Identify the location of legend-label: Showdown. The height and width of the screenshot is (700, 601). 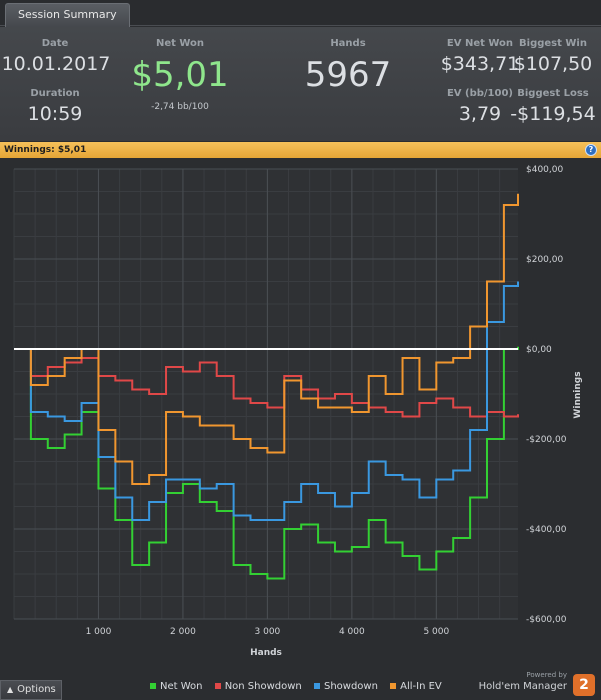
(350, 686).